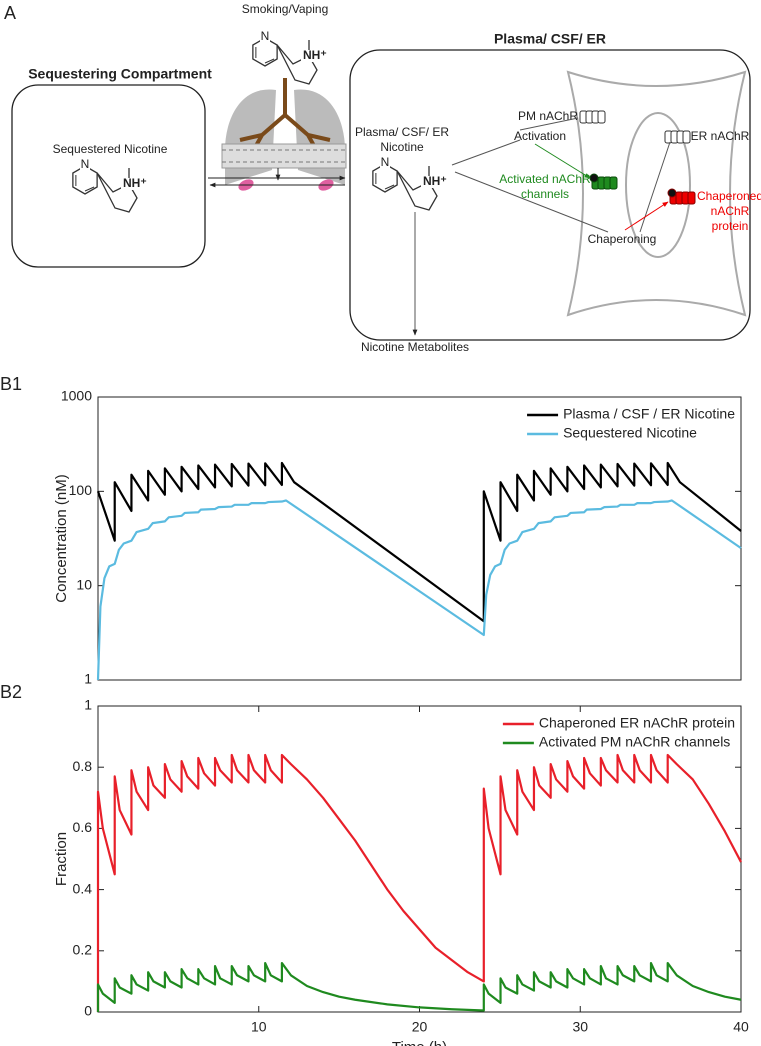 Image resolution: width=761 pixels, height=1046 pixels. I want to click on label: protein, so click(730, 226).